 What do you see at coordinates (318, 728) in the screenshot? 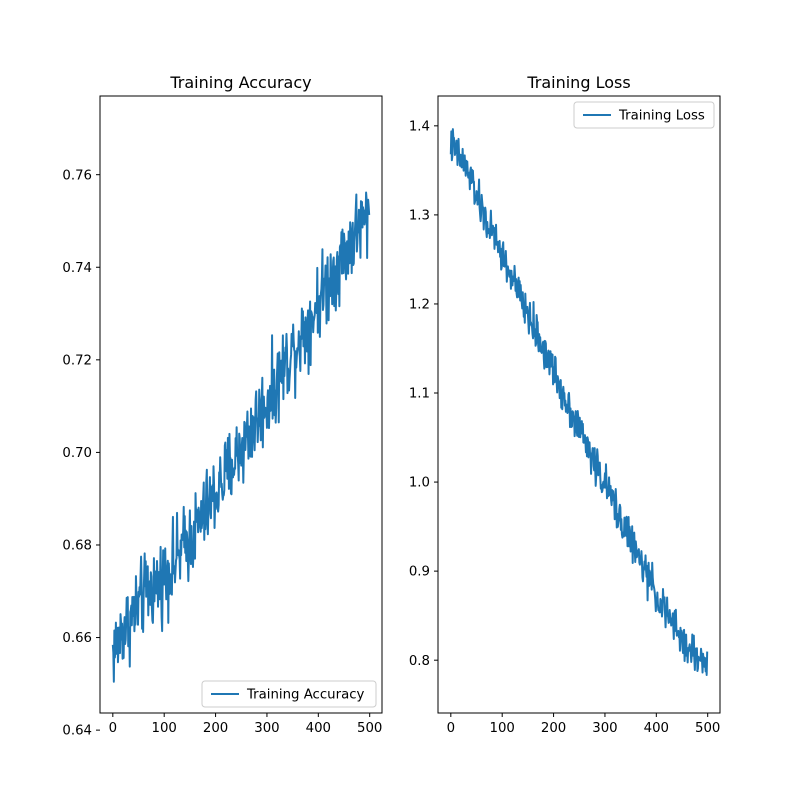
I see `x-tick-label-accuracy-4: 400` at bounding box center [318, 728].